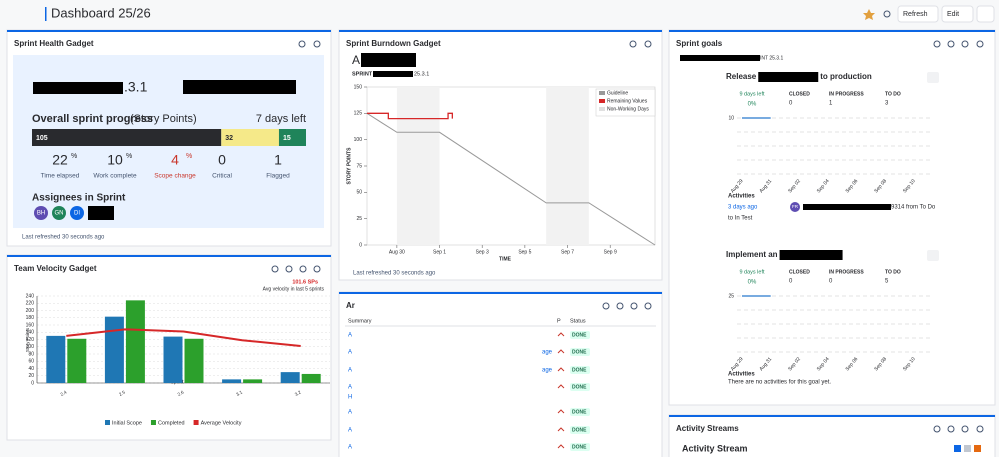 The image size is (999, 457). Describe the element at coordinates (46, 14) in the screenshot. I see `header-divider` at that location.